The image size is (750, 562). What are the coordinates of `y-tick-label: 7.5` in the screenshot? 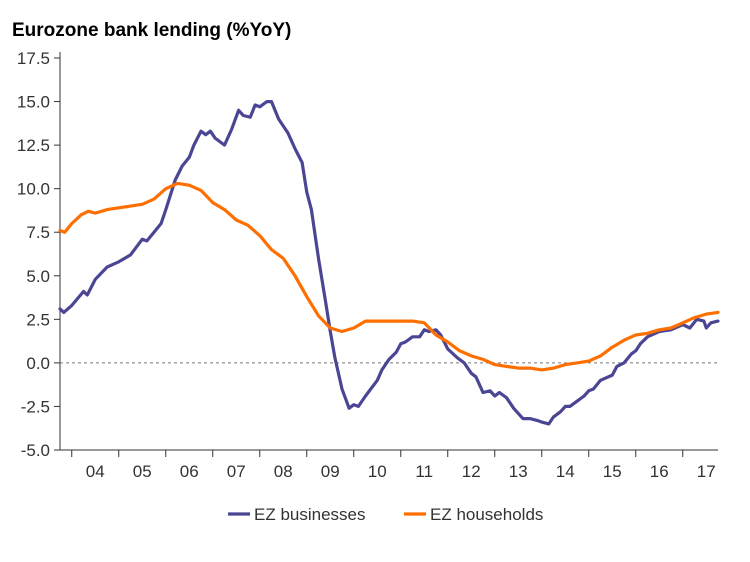 It's located at (38, 232).